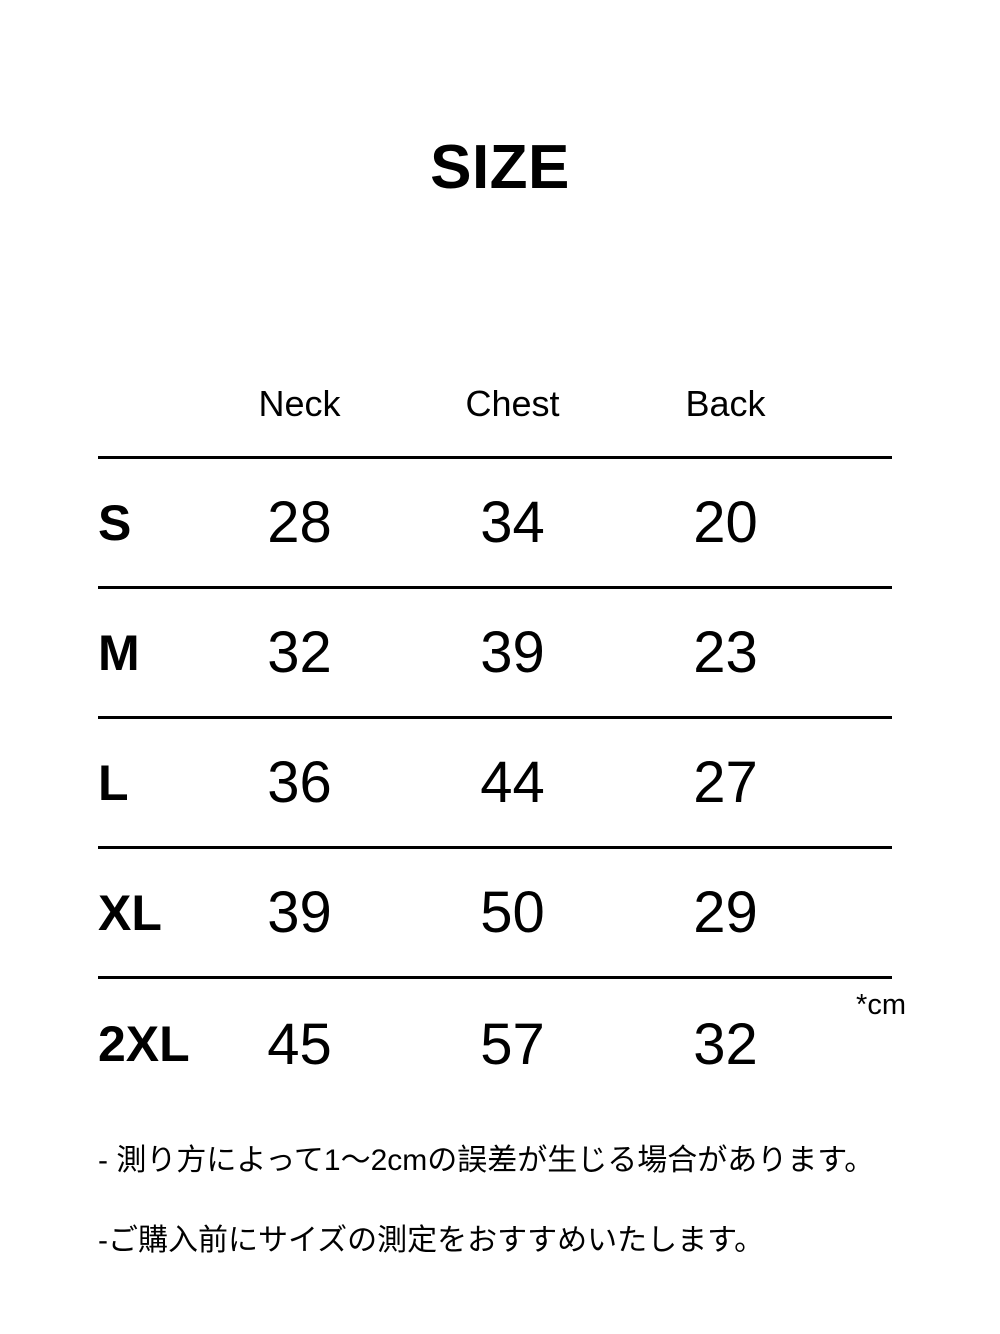 Image resolution: width=1000 pixels, height=1334 pixels. I want to click on chest-value: 50, so click(512, 912).